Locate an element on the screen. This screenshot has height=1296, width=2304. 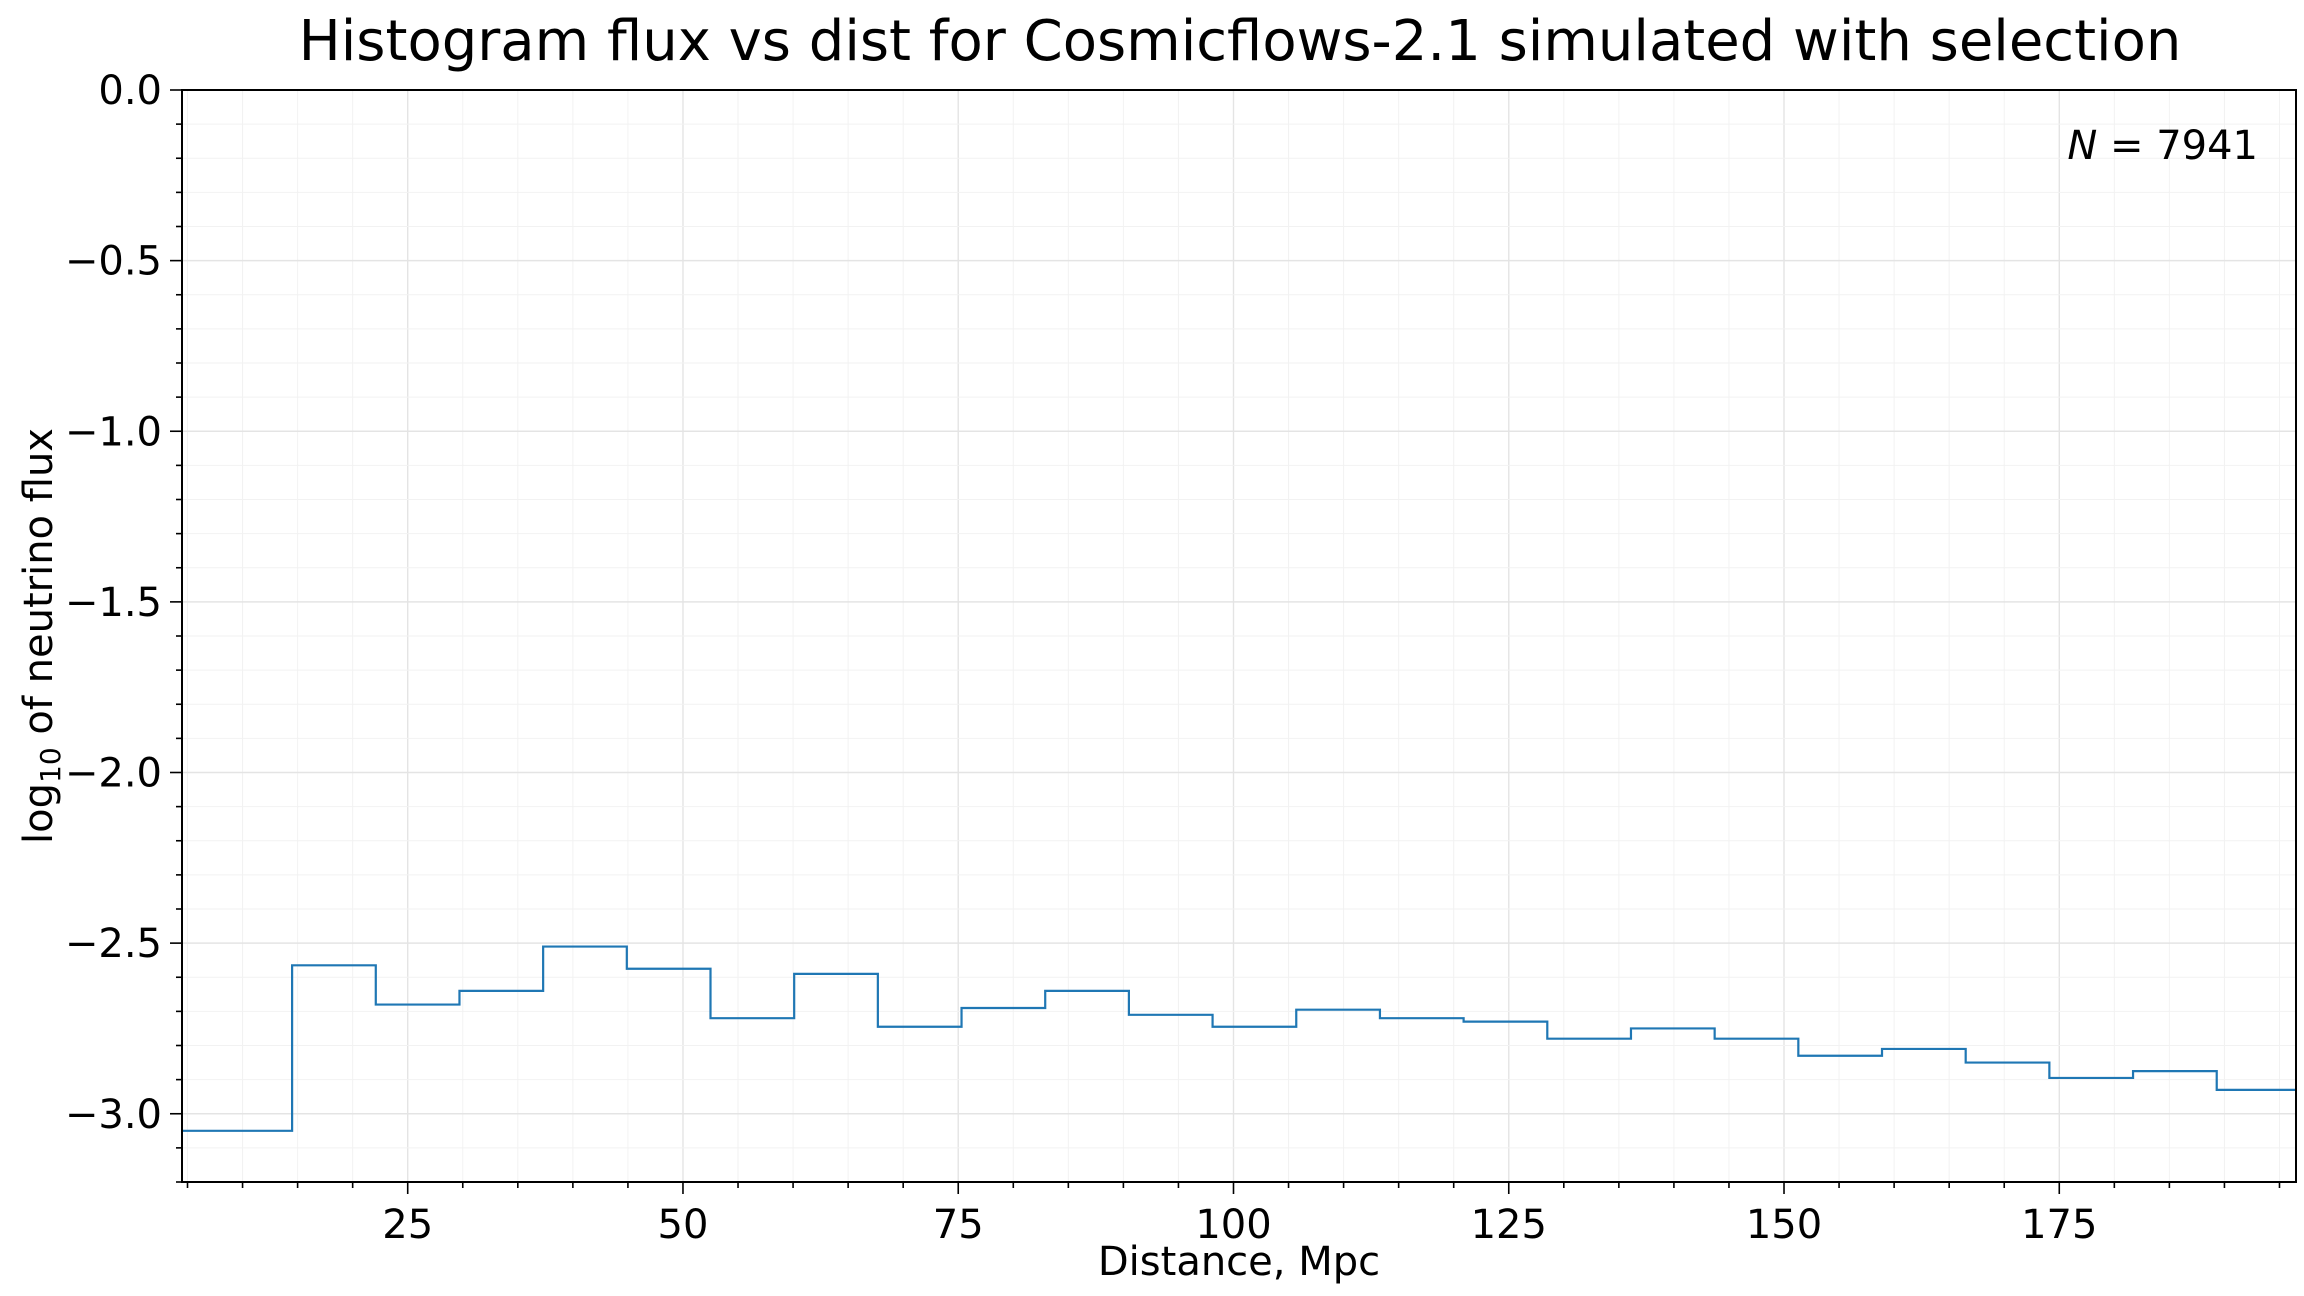
y-tick-label: −3.0 is located at coordinates (113, 1115).